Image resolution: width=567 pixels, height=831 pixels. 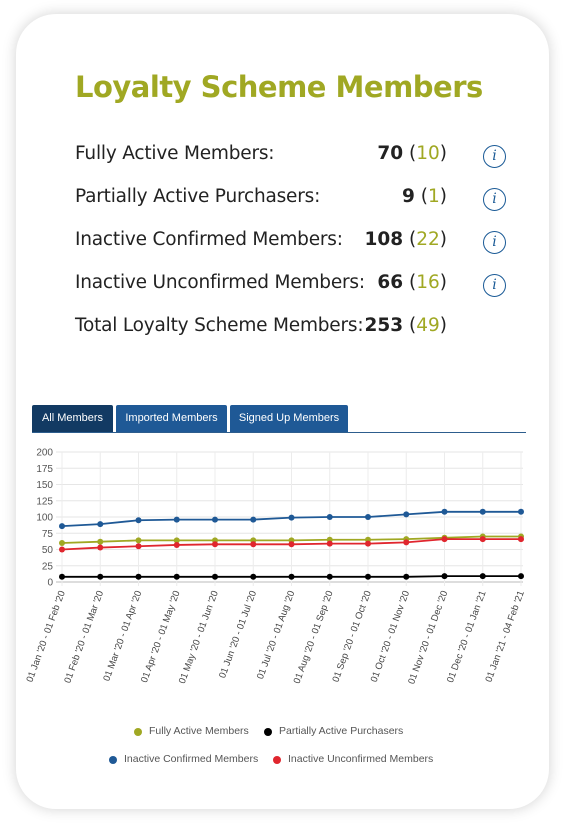 What do you see at coordinates (209, 239) in the screenshot?
I see `stat-label: Inactive Confirmed Members:` at bounding box center [209, 239].